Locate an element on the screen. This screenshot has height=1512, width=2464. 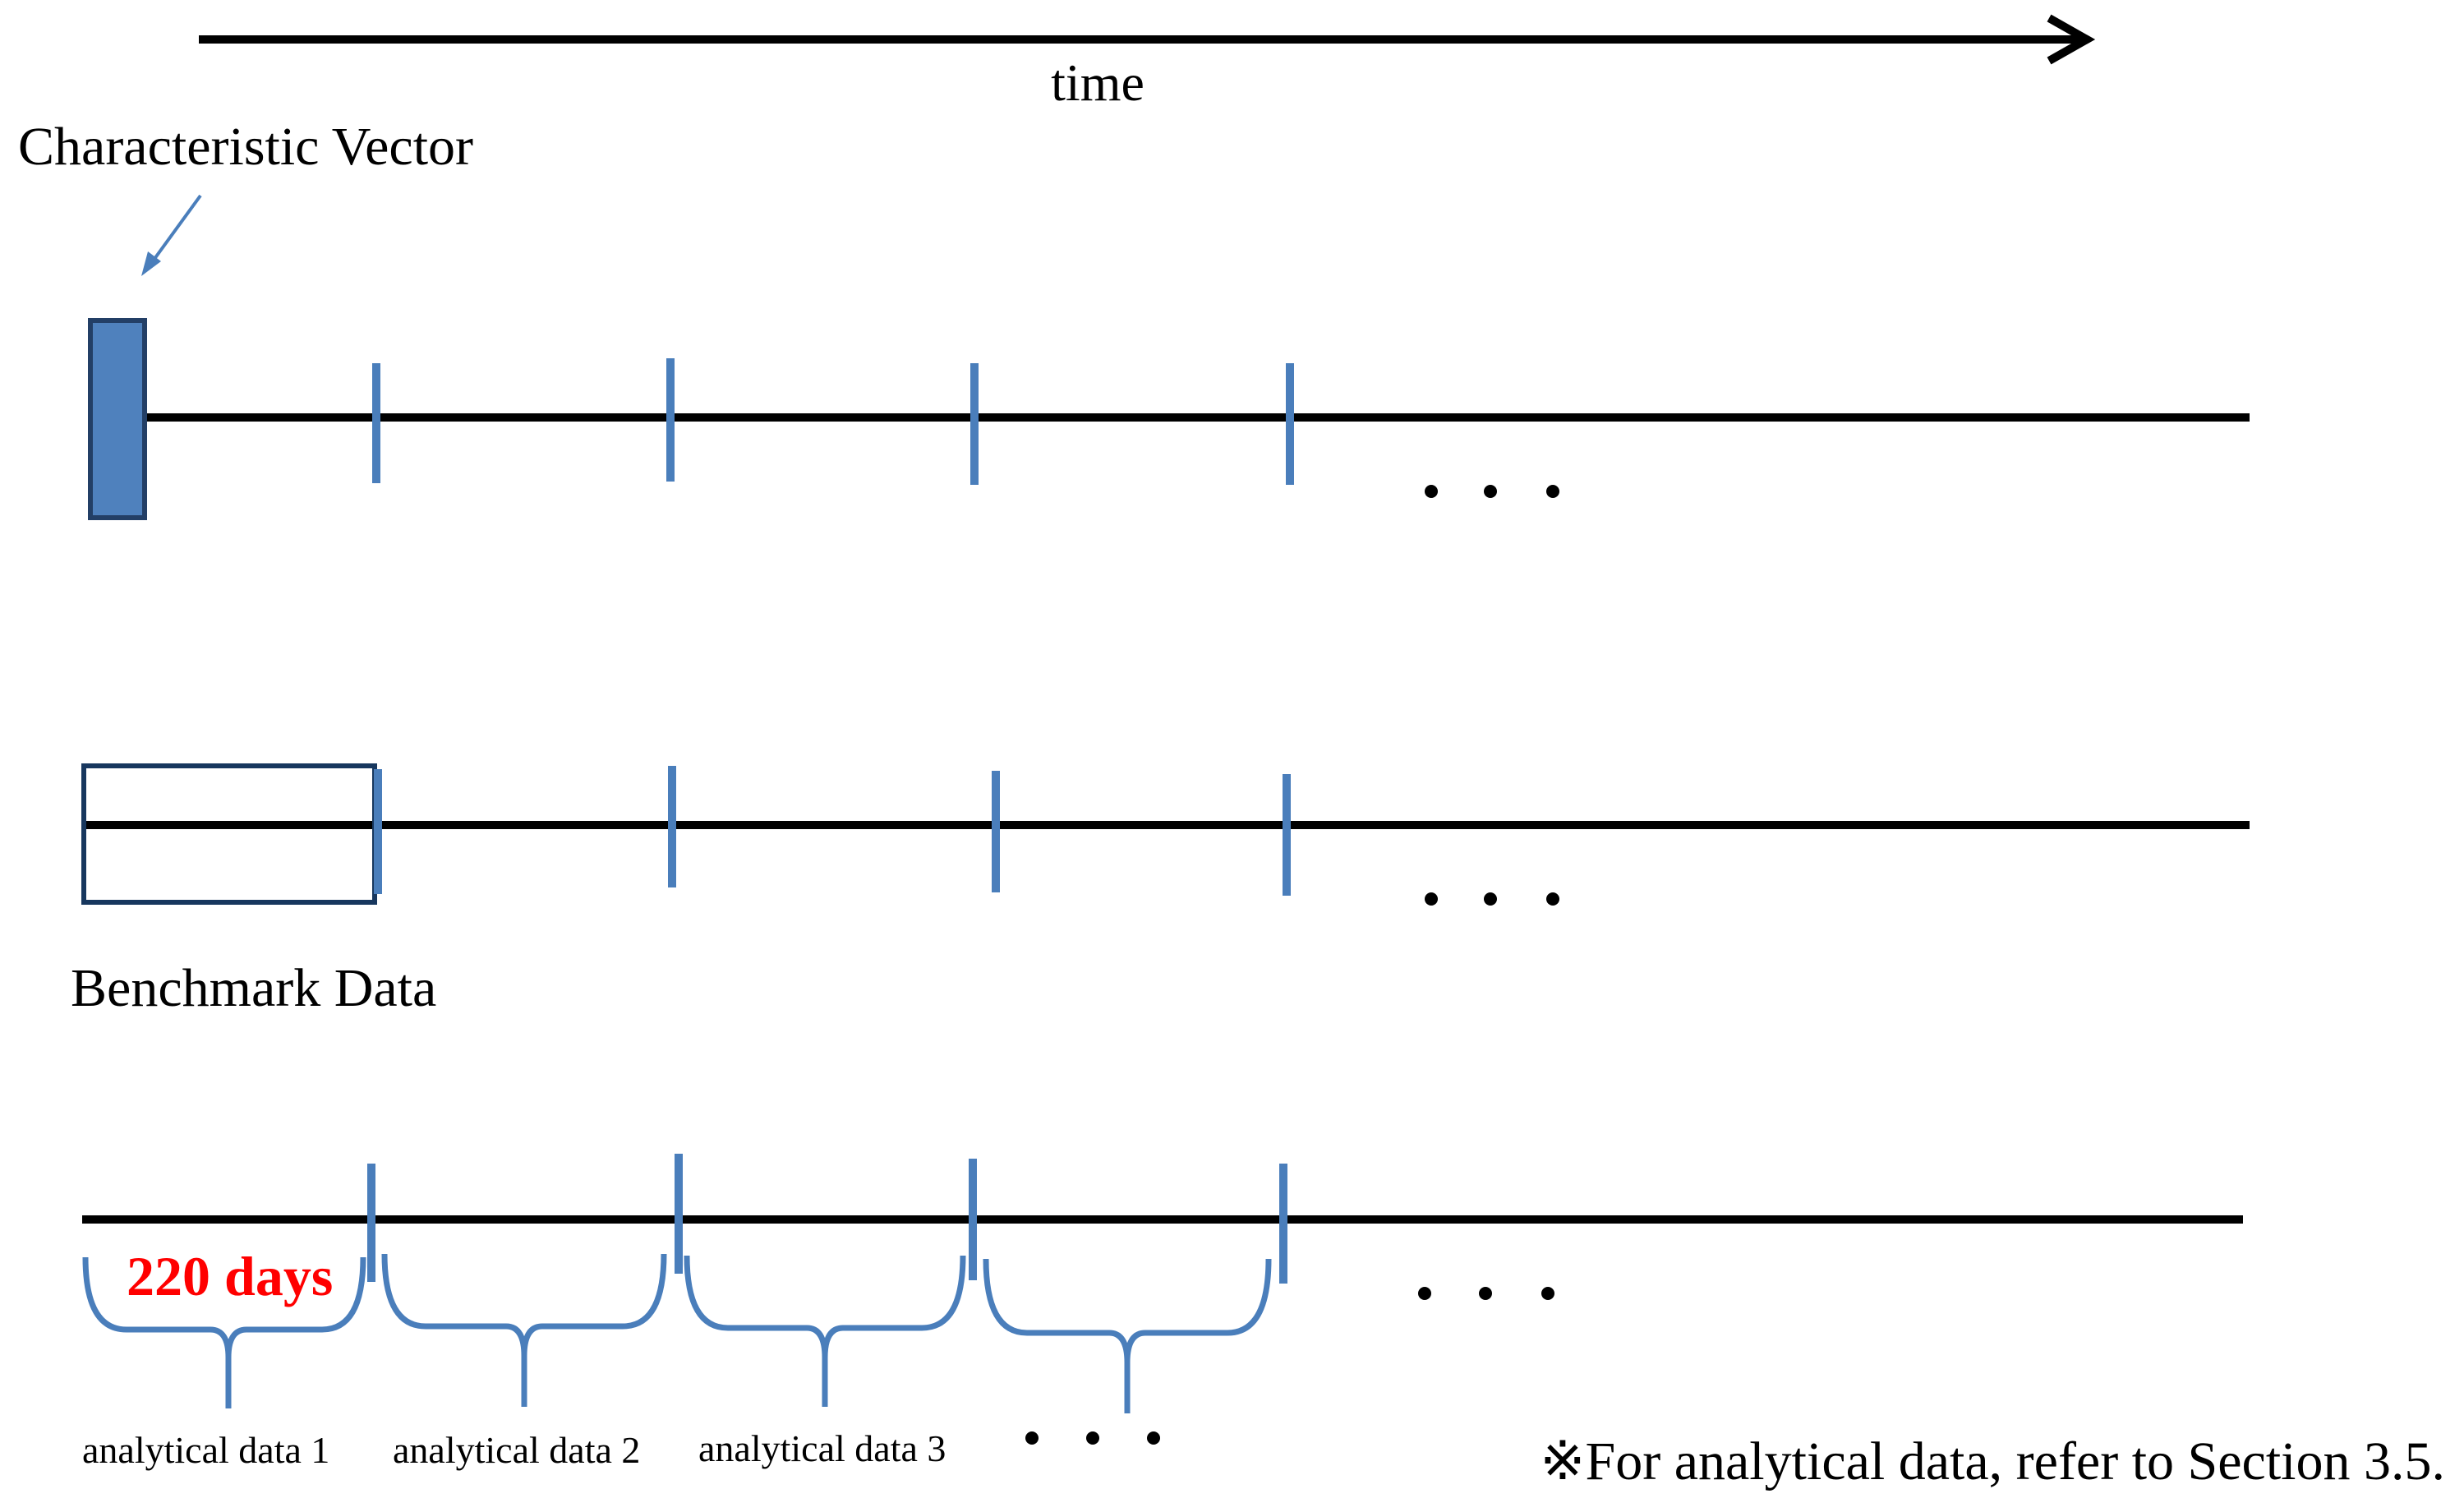
characteristic-vector-pointer-head is located at coordinates (151, 264).